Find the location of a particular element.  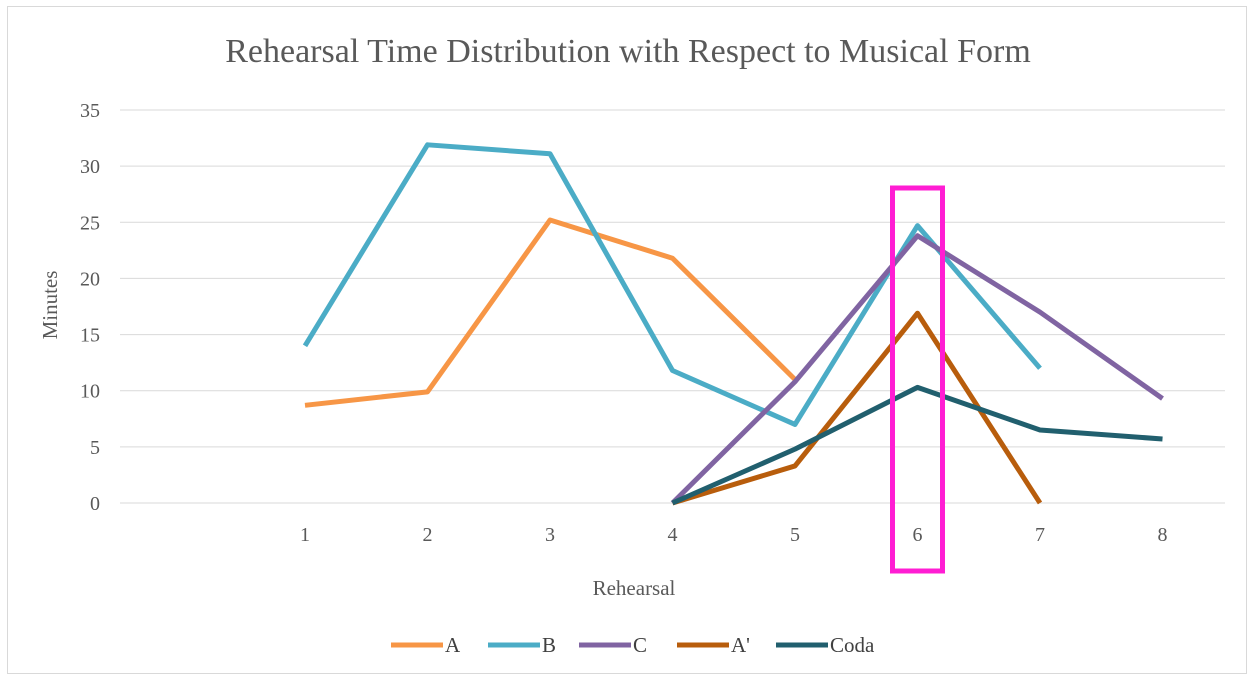

x-axis-title: Rehearsal is located at coordinates (634, 588).